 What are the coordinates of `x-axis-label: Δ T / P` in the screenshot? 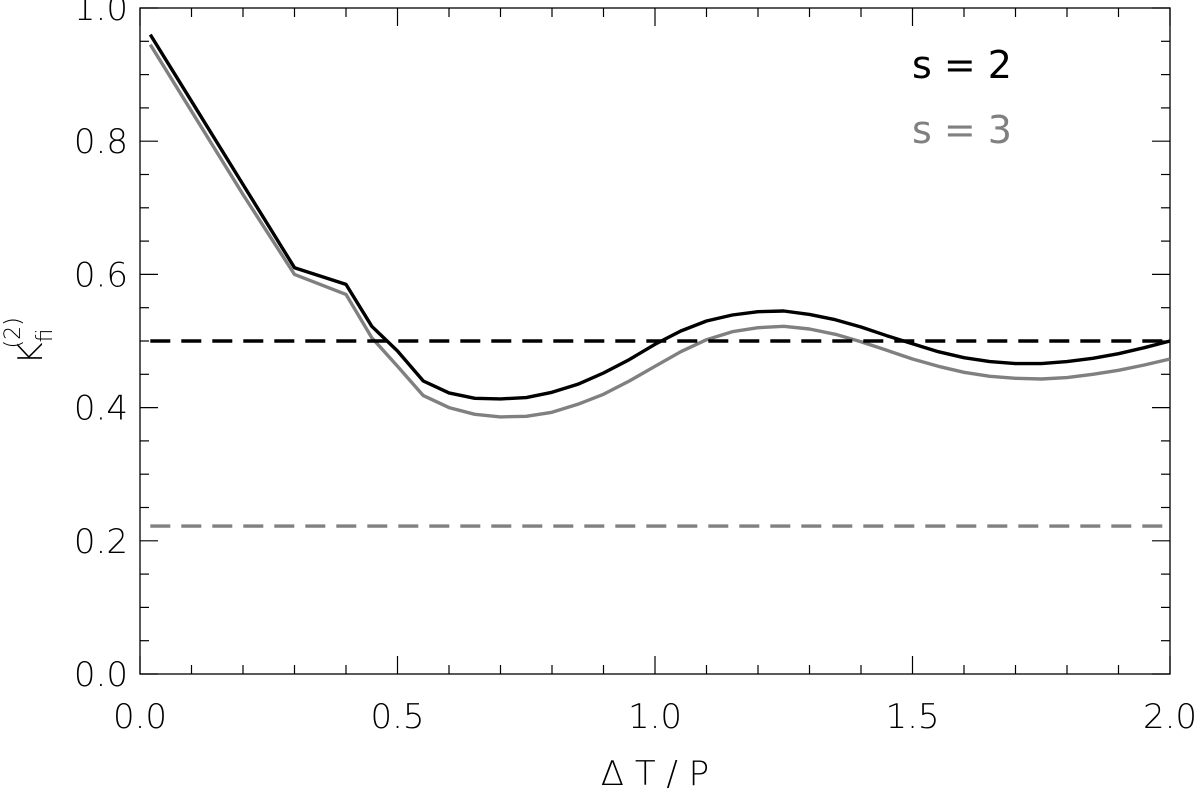 It's located at (655, 774).